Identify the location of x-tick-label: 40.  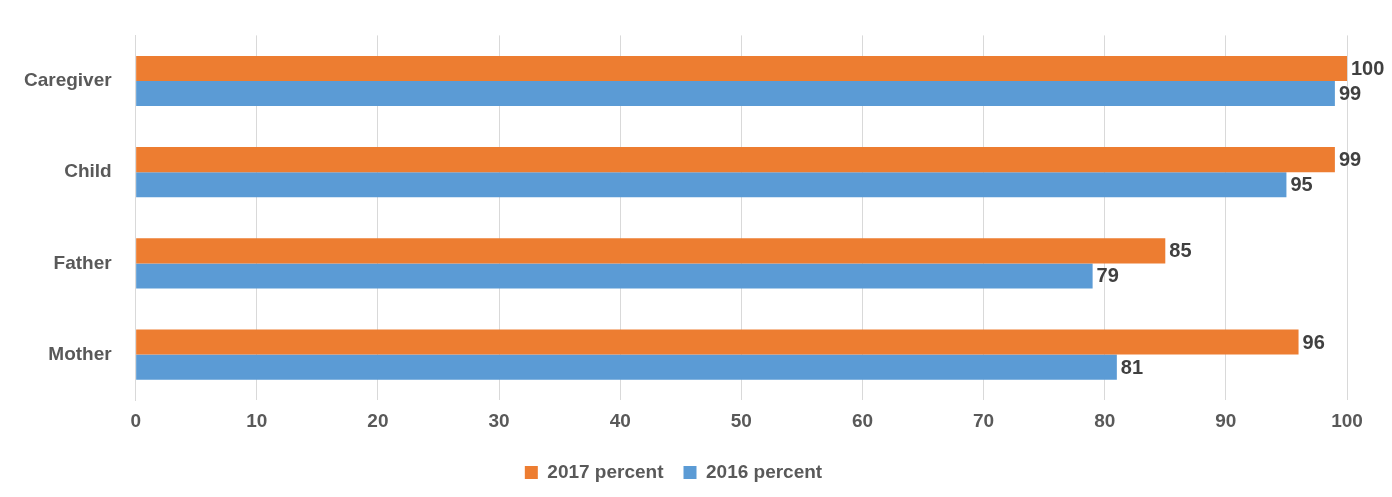
(620, 420).